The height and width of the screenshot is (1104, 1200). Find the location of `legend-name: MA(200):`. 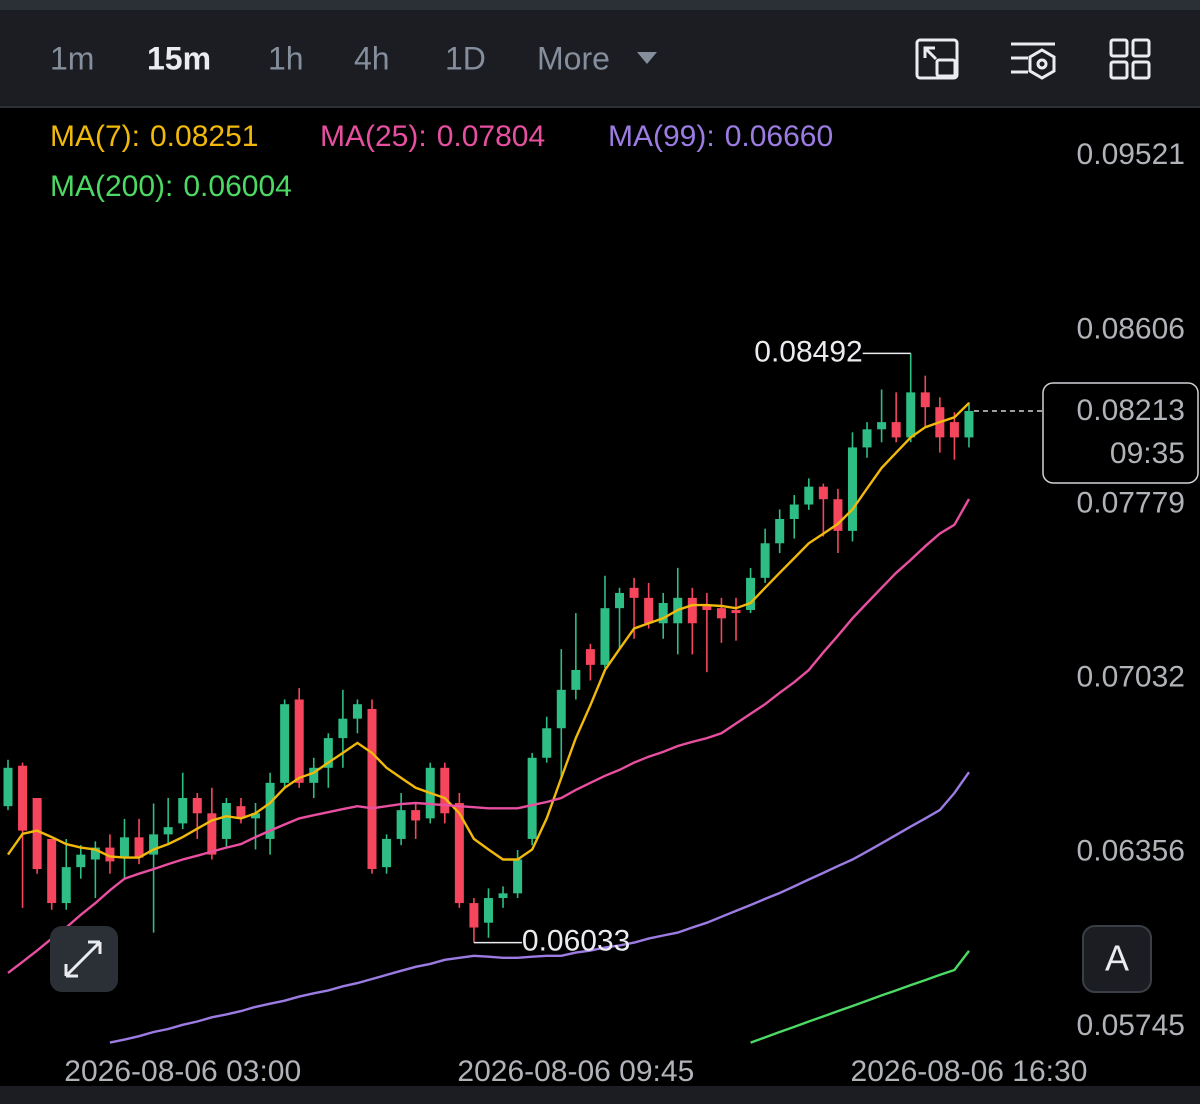

legend-name: MA(200): is located at coordinates (111, 186).